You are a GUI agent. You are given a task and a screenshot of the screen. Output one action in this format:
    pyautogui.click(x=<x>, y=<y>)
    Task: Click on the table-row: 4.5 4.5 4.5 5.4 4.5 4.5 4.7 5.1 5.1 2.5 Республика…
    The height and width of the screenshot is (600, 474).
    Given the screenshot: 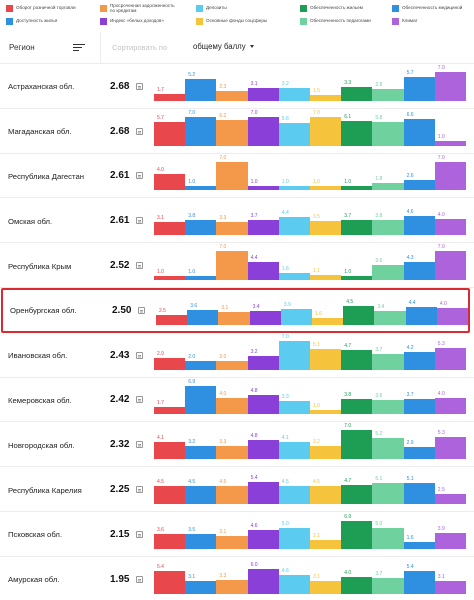 What is the action you would take?
    pyautogui.click(x=237, y=489)
    